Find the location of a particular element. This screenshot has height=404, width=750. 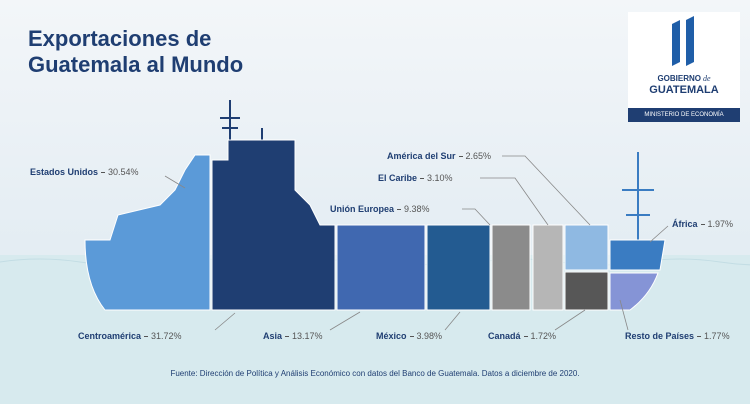

value-label: 1.77% is located at coordinates (717, 336).